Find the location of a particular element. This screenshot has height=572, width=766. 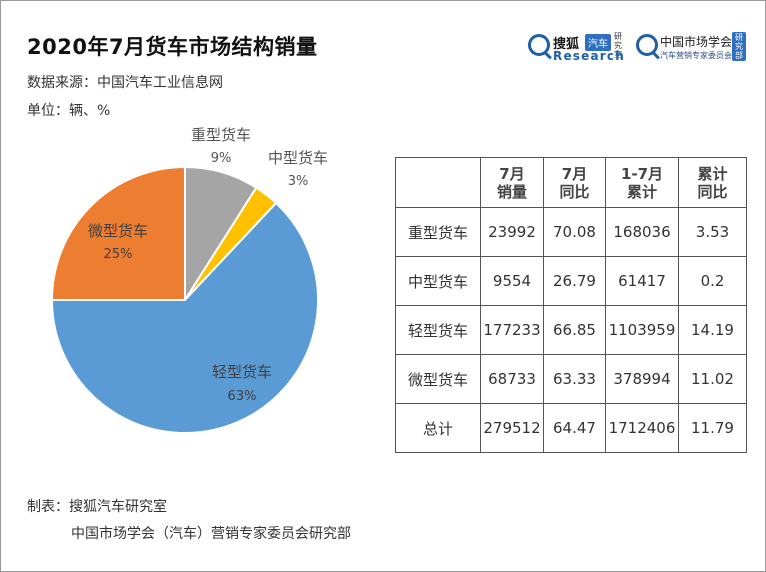

slice-percent-label: 25% is located at coordinates (118, 254).